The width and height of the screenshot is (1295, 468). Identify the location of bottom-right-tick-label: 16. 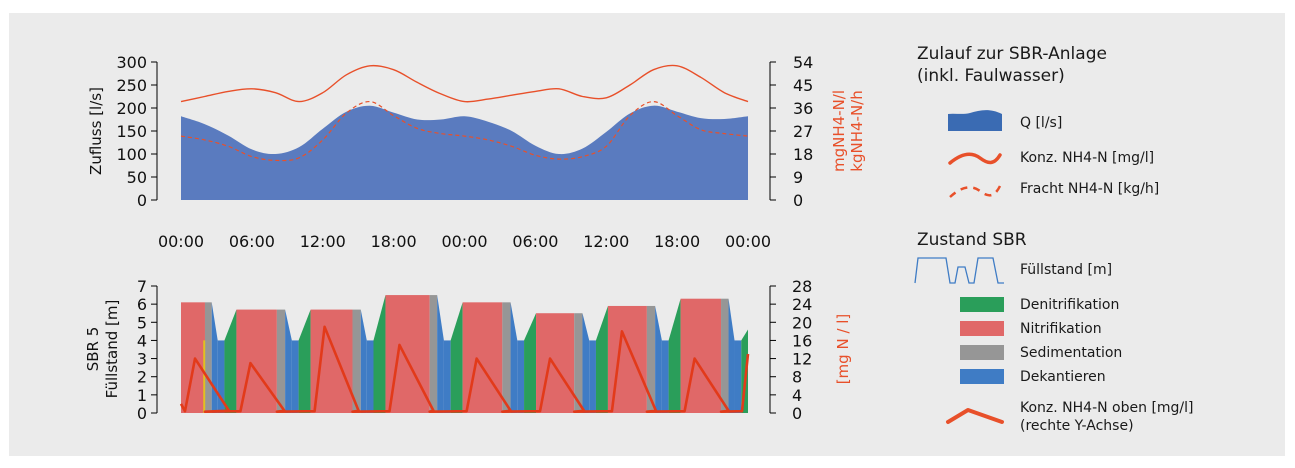
(802, 340).